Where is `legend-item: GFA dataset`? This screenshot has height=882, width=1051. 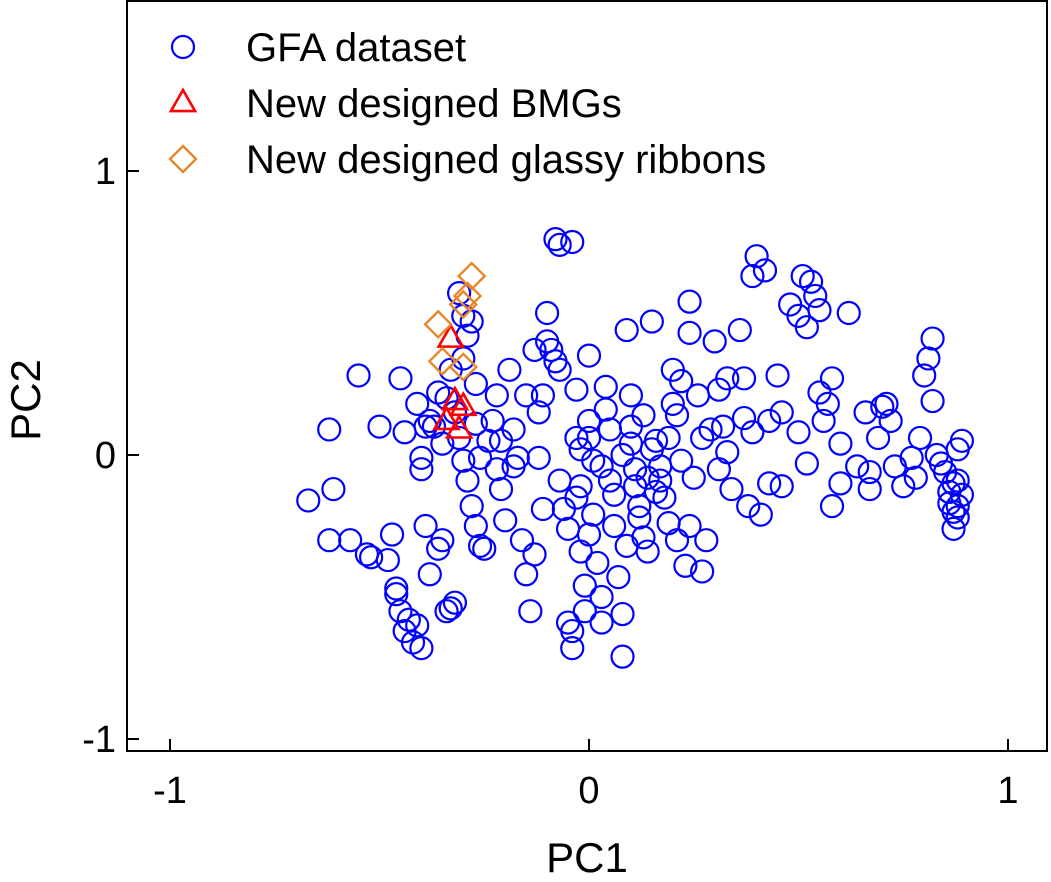
legend-item: GFA dataset is located at coordinates (318, 48).